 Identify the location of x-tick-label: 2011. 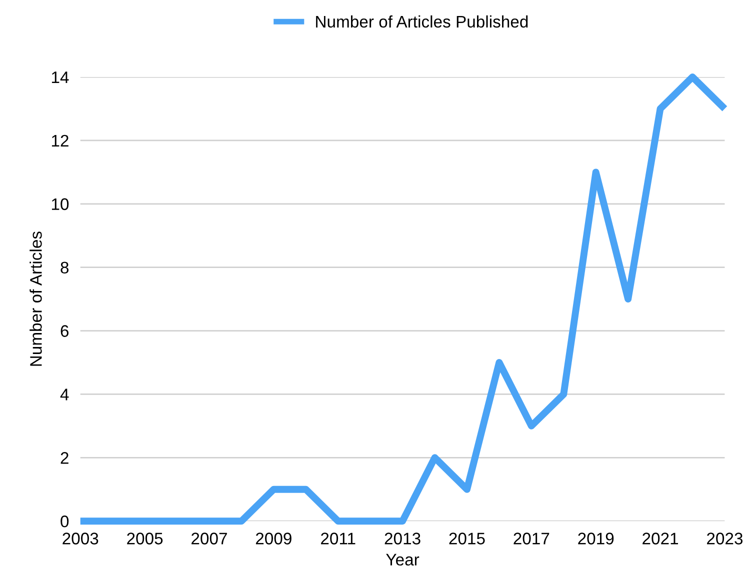
(338, 538).